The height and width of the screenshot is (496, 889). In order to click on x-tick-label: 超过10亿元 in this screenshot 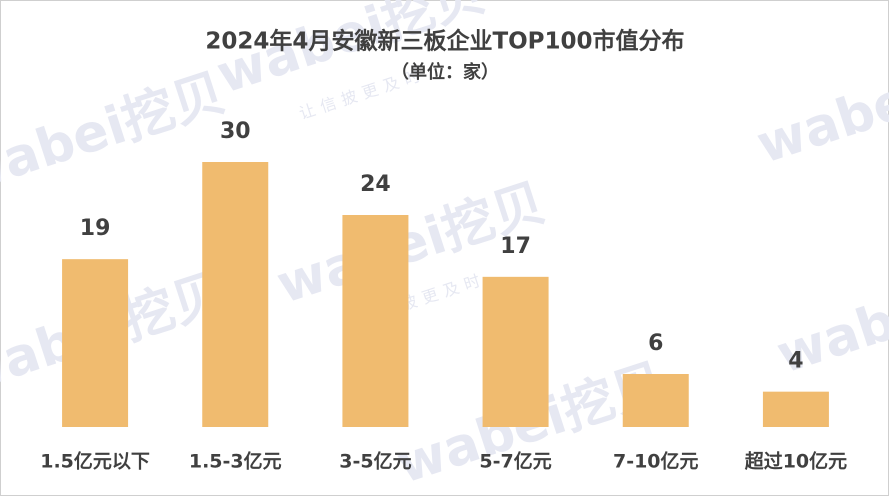, I will do `click(795, 461)`.